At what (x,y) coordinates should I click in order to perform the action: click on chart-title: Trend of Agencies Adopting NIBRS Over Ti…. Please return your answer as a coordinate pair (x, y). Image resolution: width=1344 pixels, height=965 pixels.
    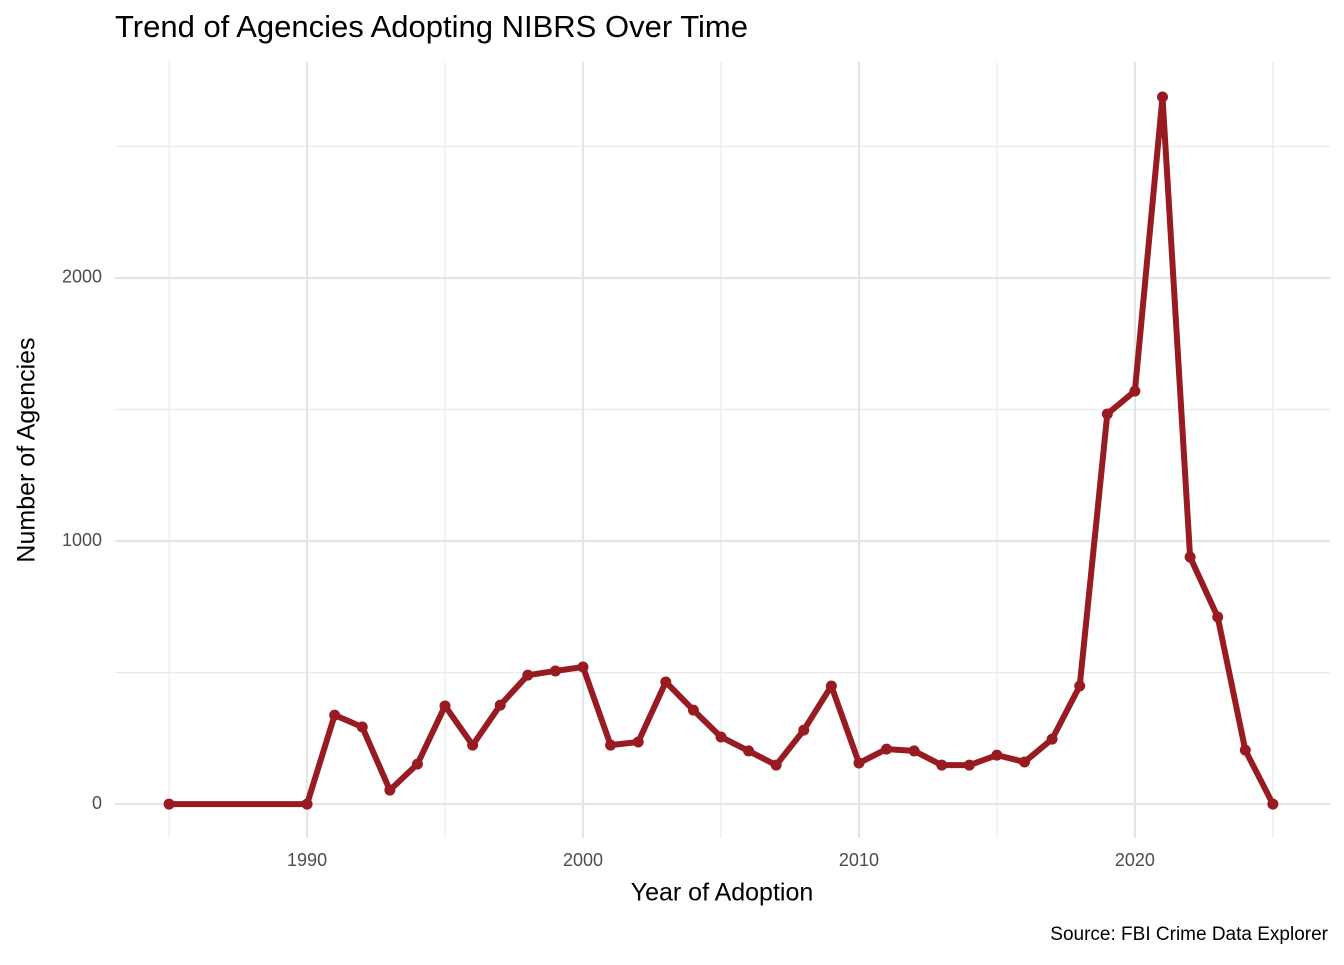
    Looking at the image, I should click on (431, 26).